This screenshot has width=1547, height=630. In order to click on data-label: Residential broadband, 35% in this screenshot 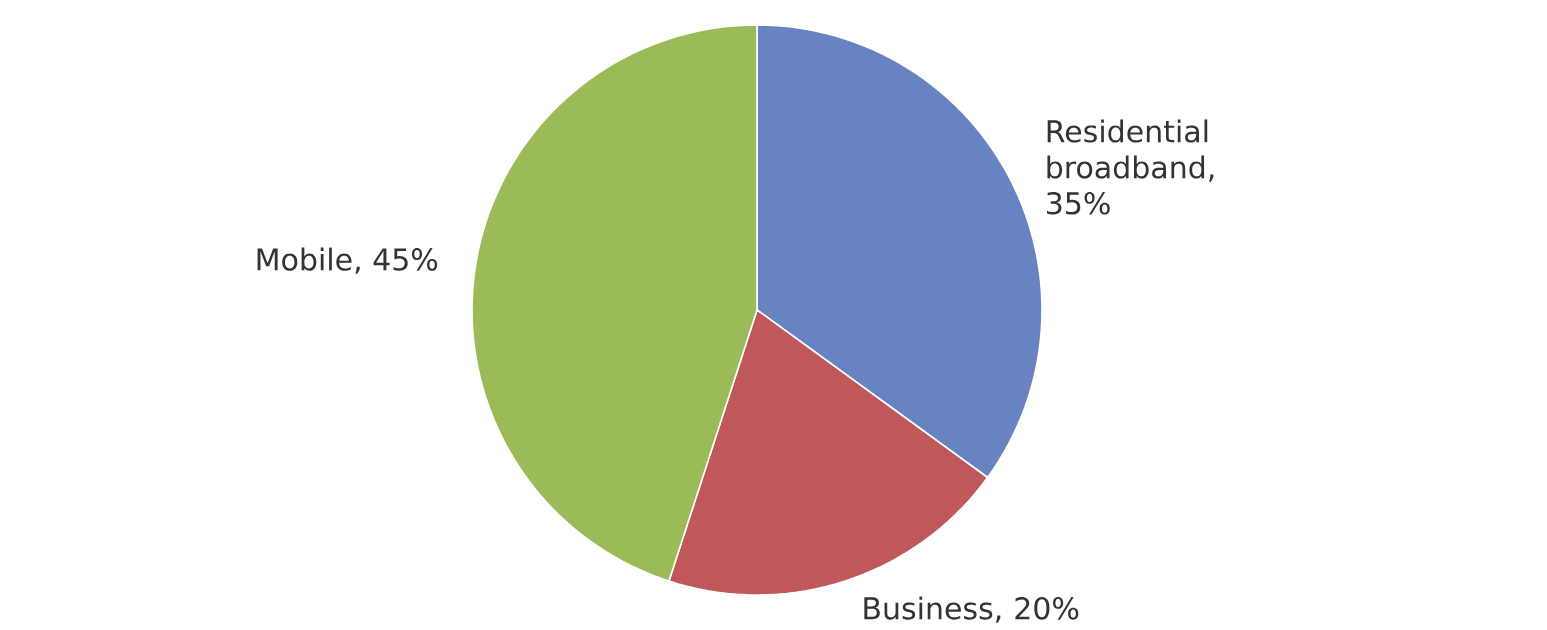, I will do `click(1130, 167)`.